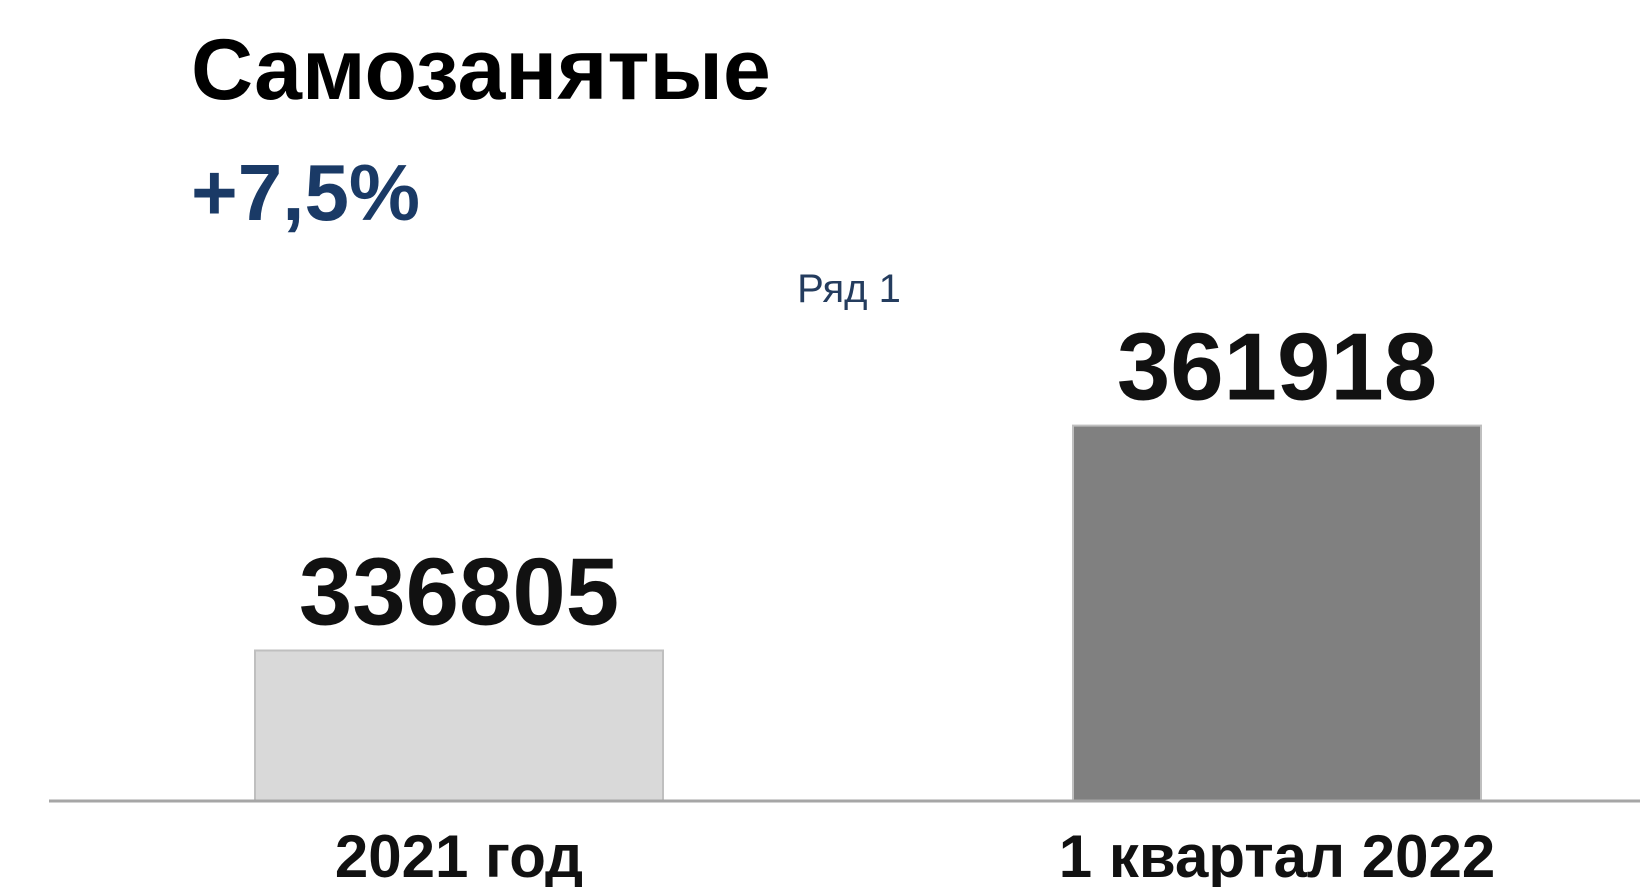  Describe the element at coordinates (1277, 855) in the screenshot. I see `x-tick-label: 1 квартал 2022` at that location.